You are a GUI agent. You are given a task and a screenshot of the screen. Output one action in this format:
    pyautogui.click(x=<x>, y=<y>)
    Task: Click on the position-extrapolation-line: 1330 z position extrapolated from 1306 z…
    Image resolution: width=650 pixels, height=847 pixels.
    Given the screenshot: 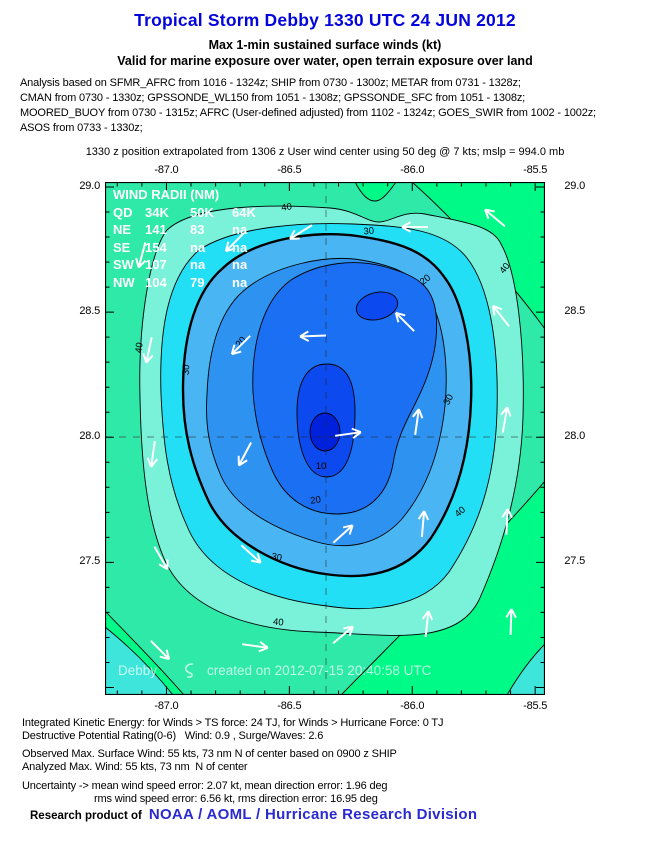 What is the action you would take?
    pyautogui.click(x=325, y=152)
    